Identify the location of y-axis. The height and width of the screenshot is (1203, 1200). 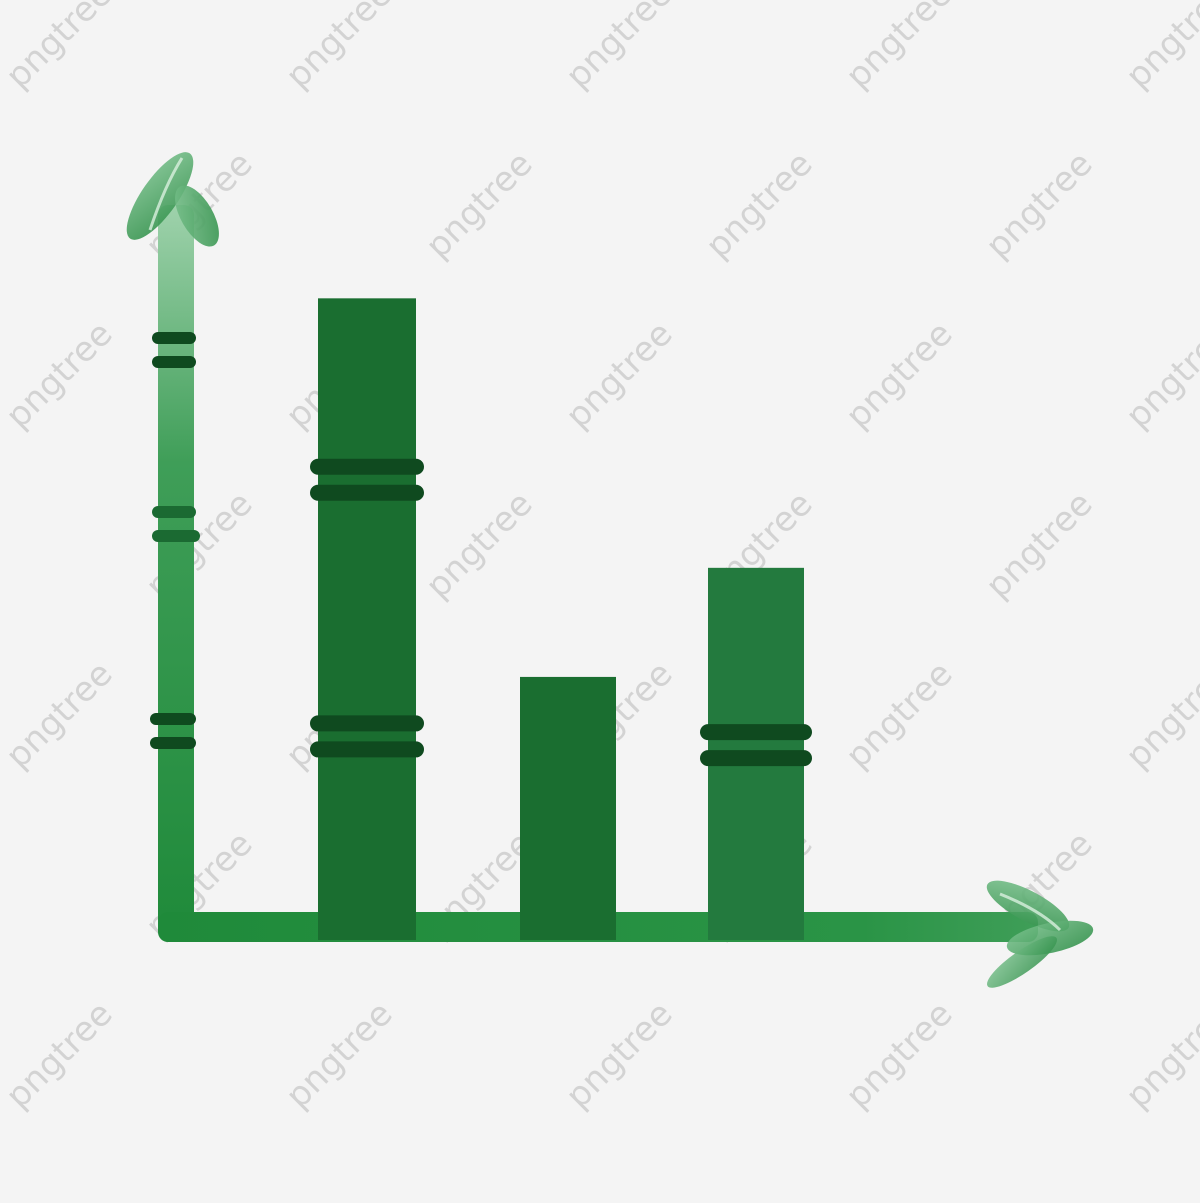
(172, 546).